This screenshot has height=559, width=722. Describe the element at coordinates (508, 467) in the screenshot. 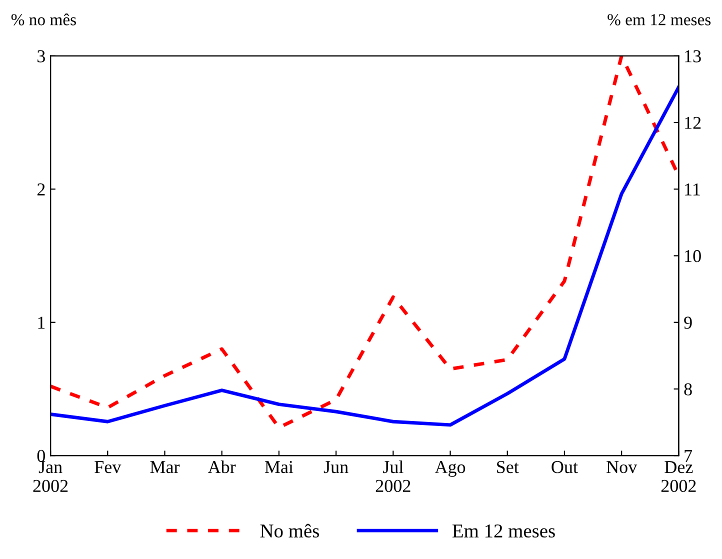

I see `x-tick-label: Set` at that location.